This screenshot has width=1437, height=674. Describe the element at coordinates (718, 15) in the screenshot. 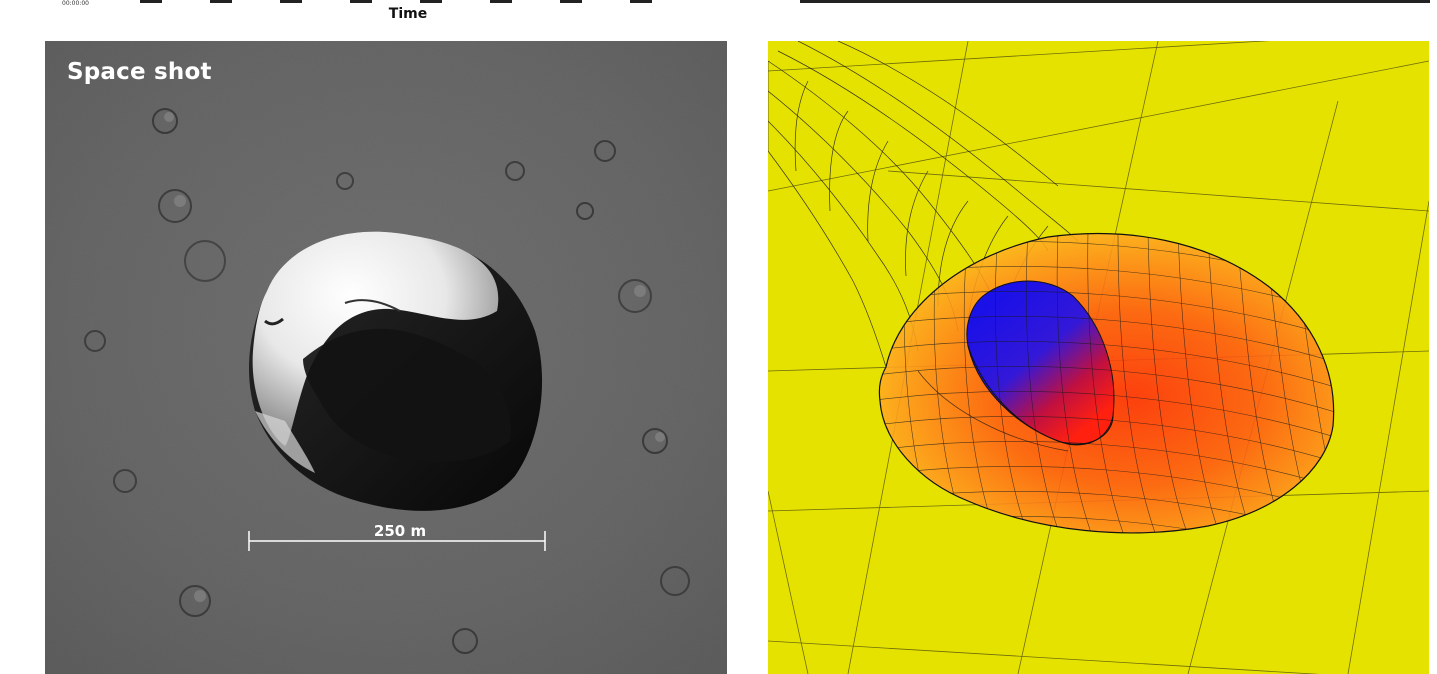

I see `top-axis-strip: 00:00:00 Time` at that location.